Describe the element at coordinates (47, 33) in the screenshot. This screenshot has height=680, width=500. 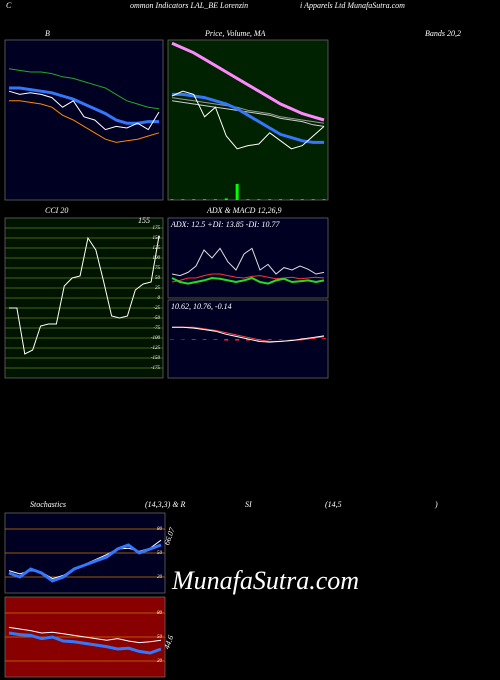
I see `panel-title: B` at that location.